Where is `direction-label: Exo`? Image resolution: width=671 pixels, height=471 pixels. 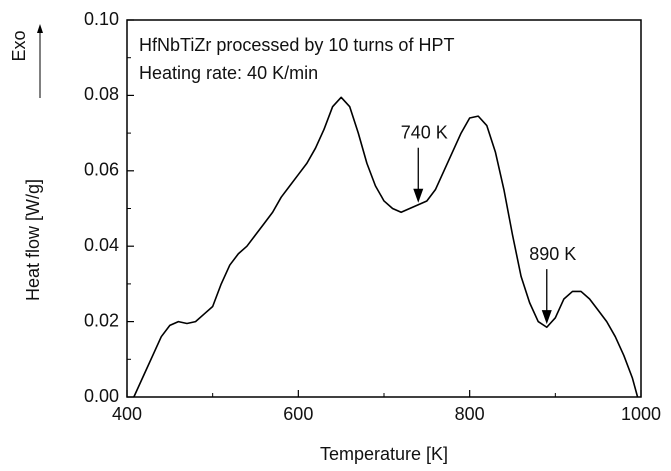
direction-label: Exo is located at coordinates (19, 45).